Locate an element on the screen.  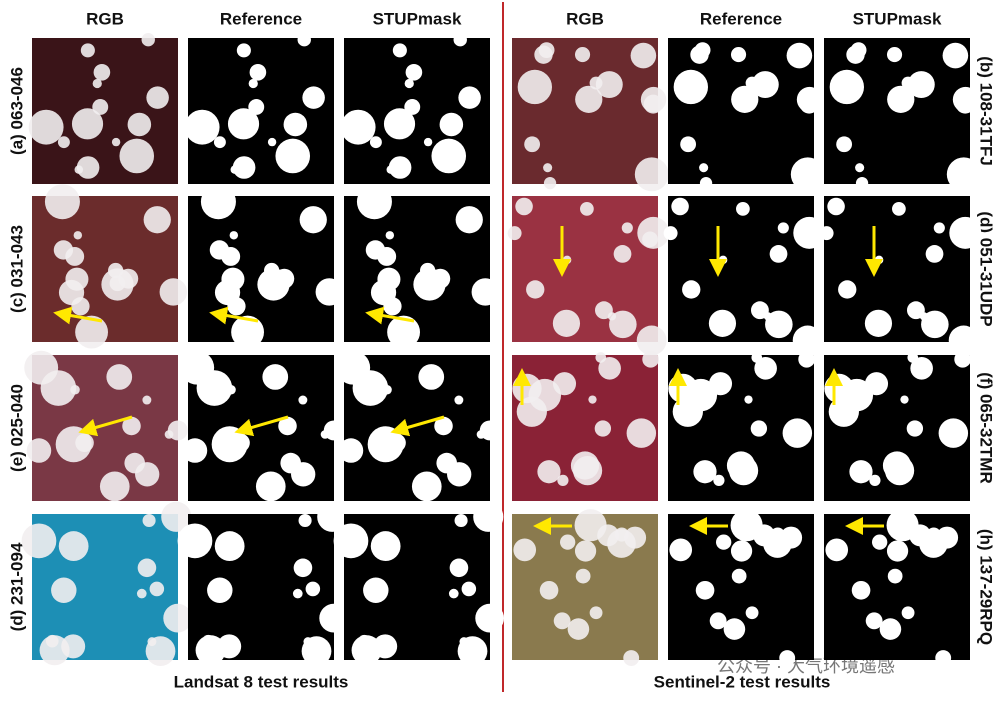
arrow is located at coordinates (105, 426).